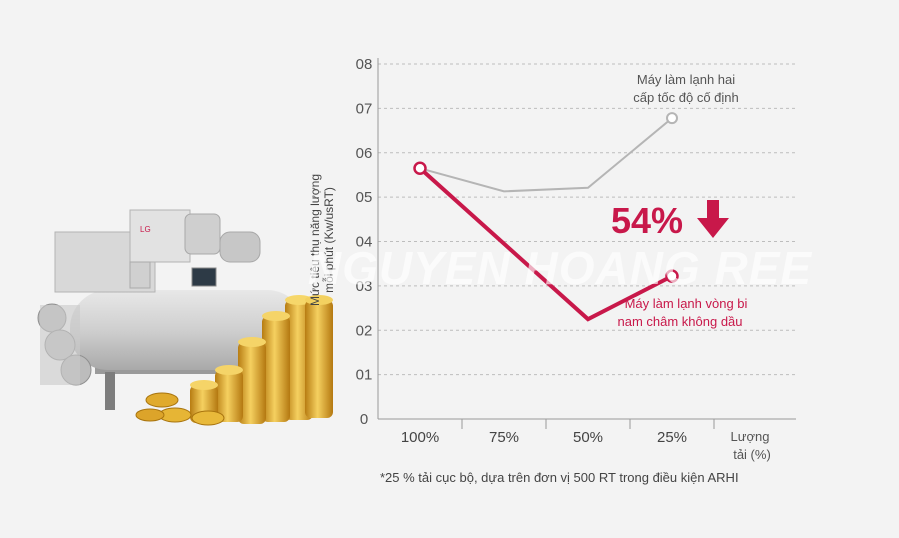 The width and height of the screenshot is (899, 538). Describe the element at coordinates (647, 220) in the screenshot. I see `savings-percent-label: 54%` at that location.